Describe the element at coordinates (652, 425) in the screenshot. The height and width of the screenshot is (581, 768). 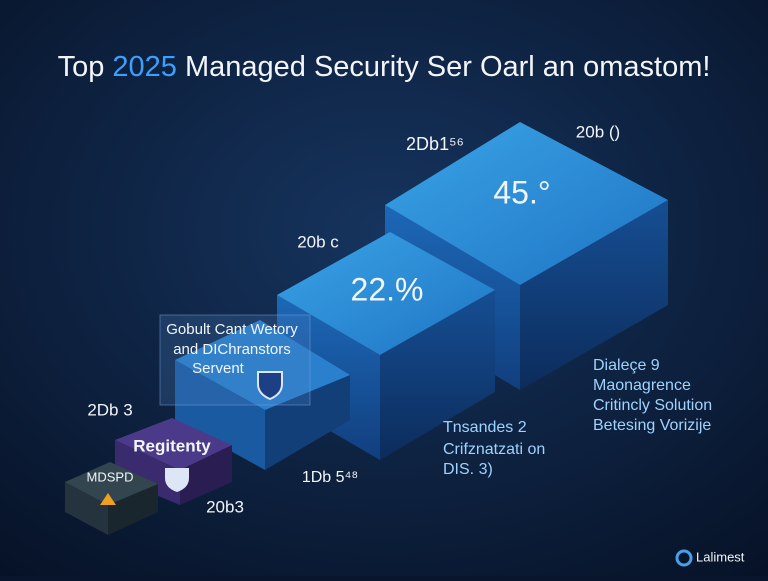
I see `callout-line: Betesing Vorizije` at that location.